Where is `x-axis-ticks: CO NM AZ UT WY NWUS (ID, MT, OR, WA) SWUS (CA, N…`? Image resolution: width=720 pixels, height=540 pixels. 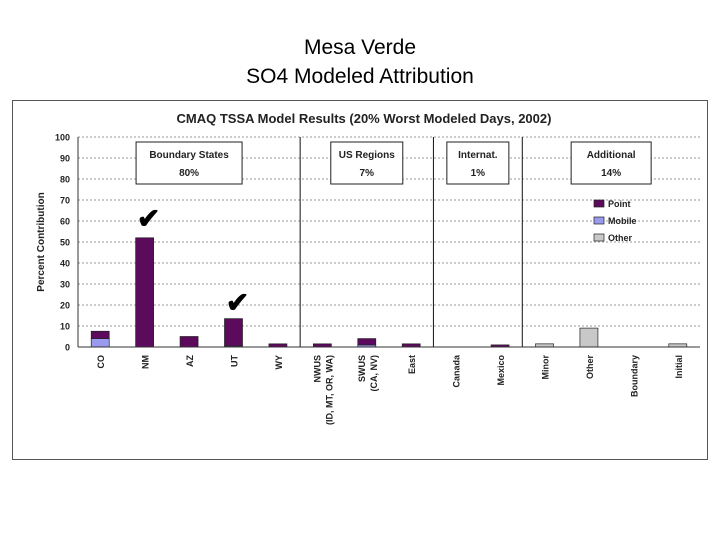 x-axis-ticks: CO NM AZ UT WY NWUS (ID, MT, OR, WA) SWUS (CA, N… is located at coordinates (390, 389).